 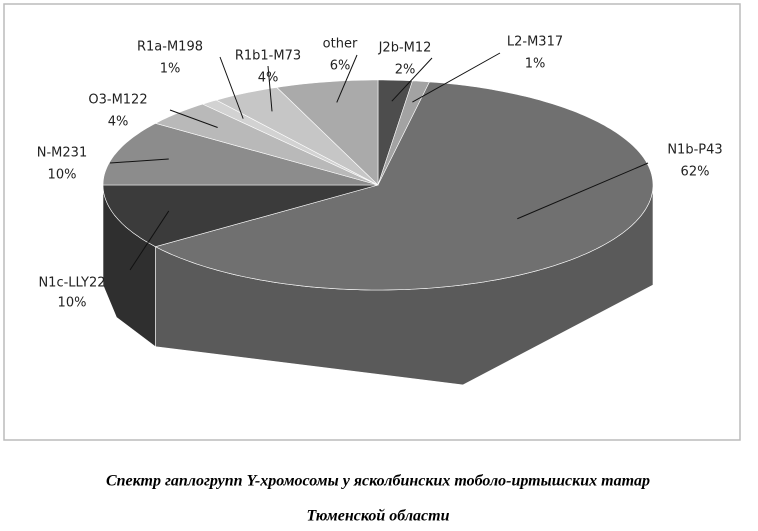 What do you see at coordinates (694, 150) in the screenshot?
I see `slice-label: N1b-P43` at bounding box center [694, 150].